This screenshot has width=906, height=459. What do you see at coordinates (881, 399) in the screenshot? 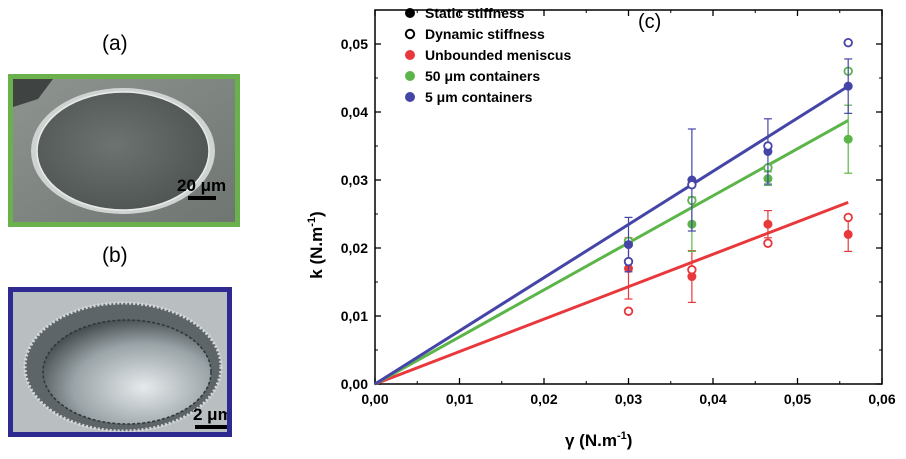
I see `x-tick-label: 0,06` at bounding box center [881, 399].